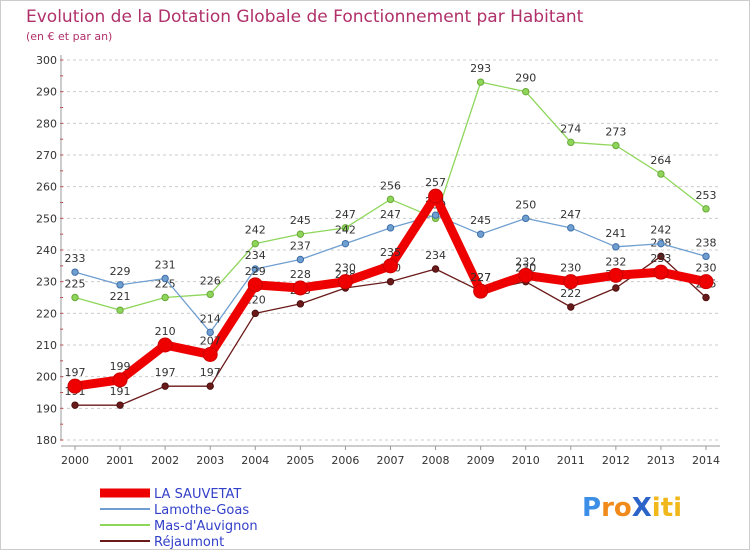  Describe the element at coordinates (526, 460) in the screenshot. I see `x-tick-label: 2010` at that location.